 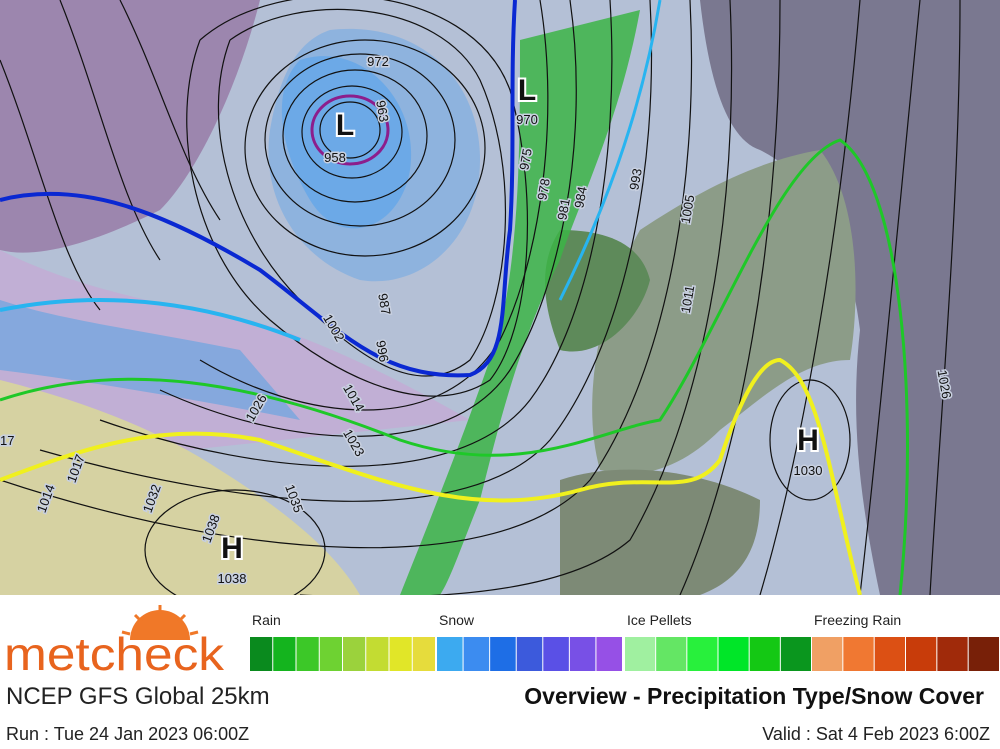 What do you see at coordinates (384, 304) in the screenshot?
I see `isobar-label: 987` at bounding box center [384, 304].